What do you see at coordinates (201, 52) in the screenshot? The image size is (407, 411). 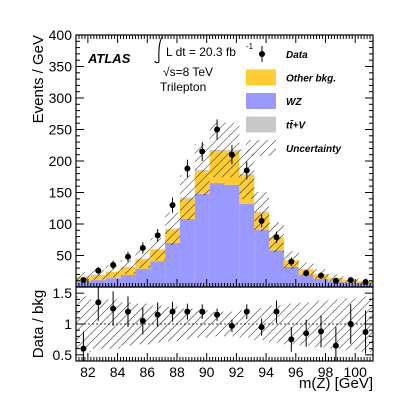 I see `luminosity-text: L dt = 20.3 fb` at bounding box center [201, 52].